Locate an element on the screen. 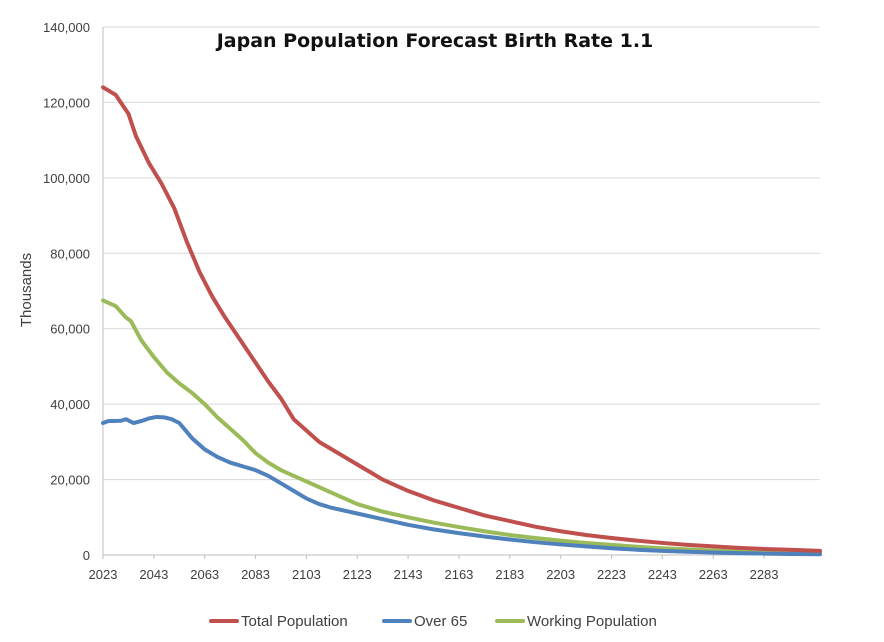 The height and width of the screenshot is (642, 884). legend-label: Working Population is located at coordinates (592, 621).